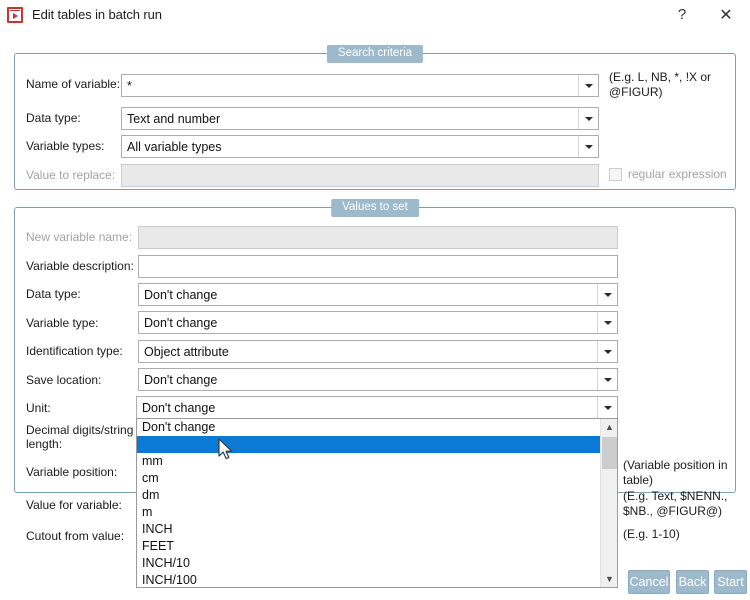  I want to click on identification-type-value: Object attribute, so click(186, 351).